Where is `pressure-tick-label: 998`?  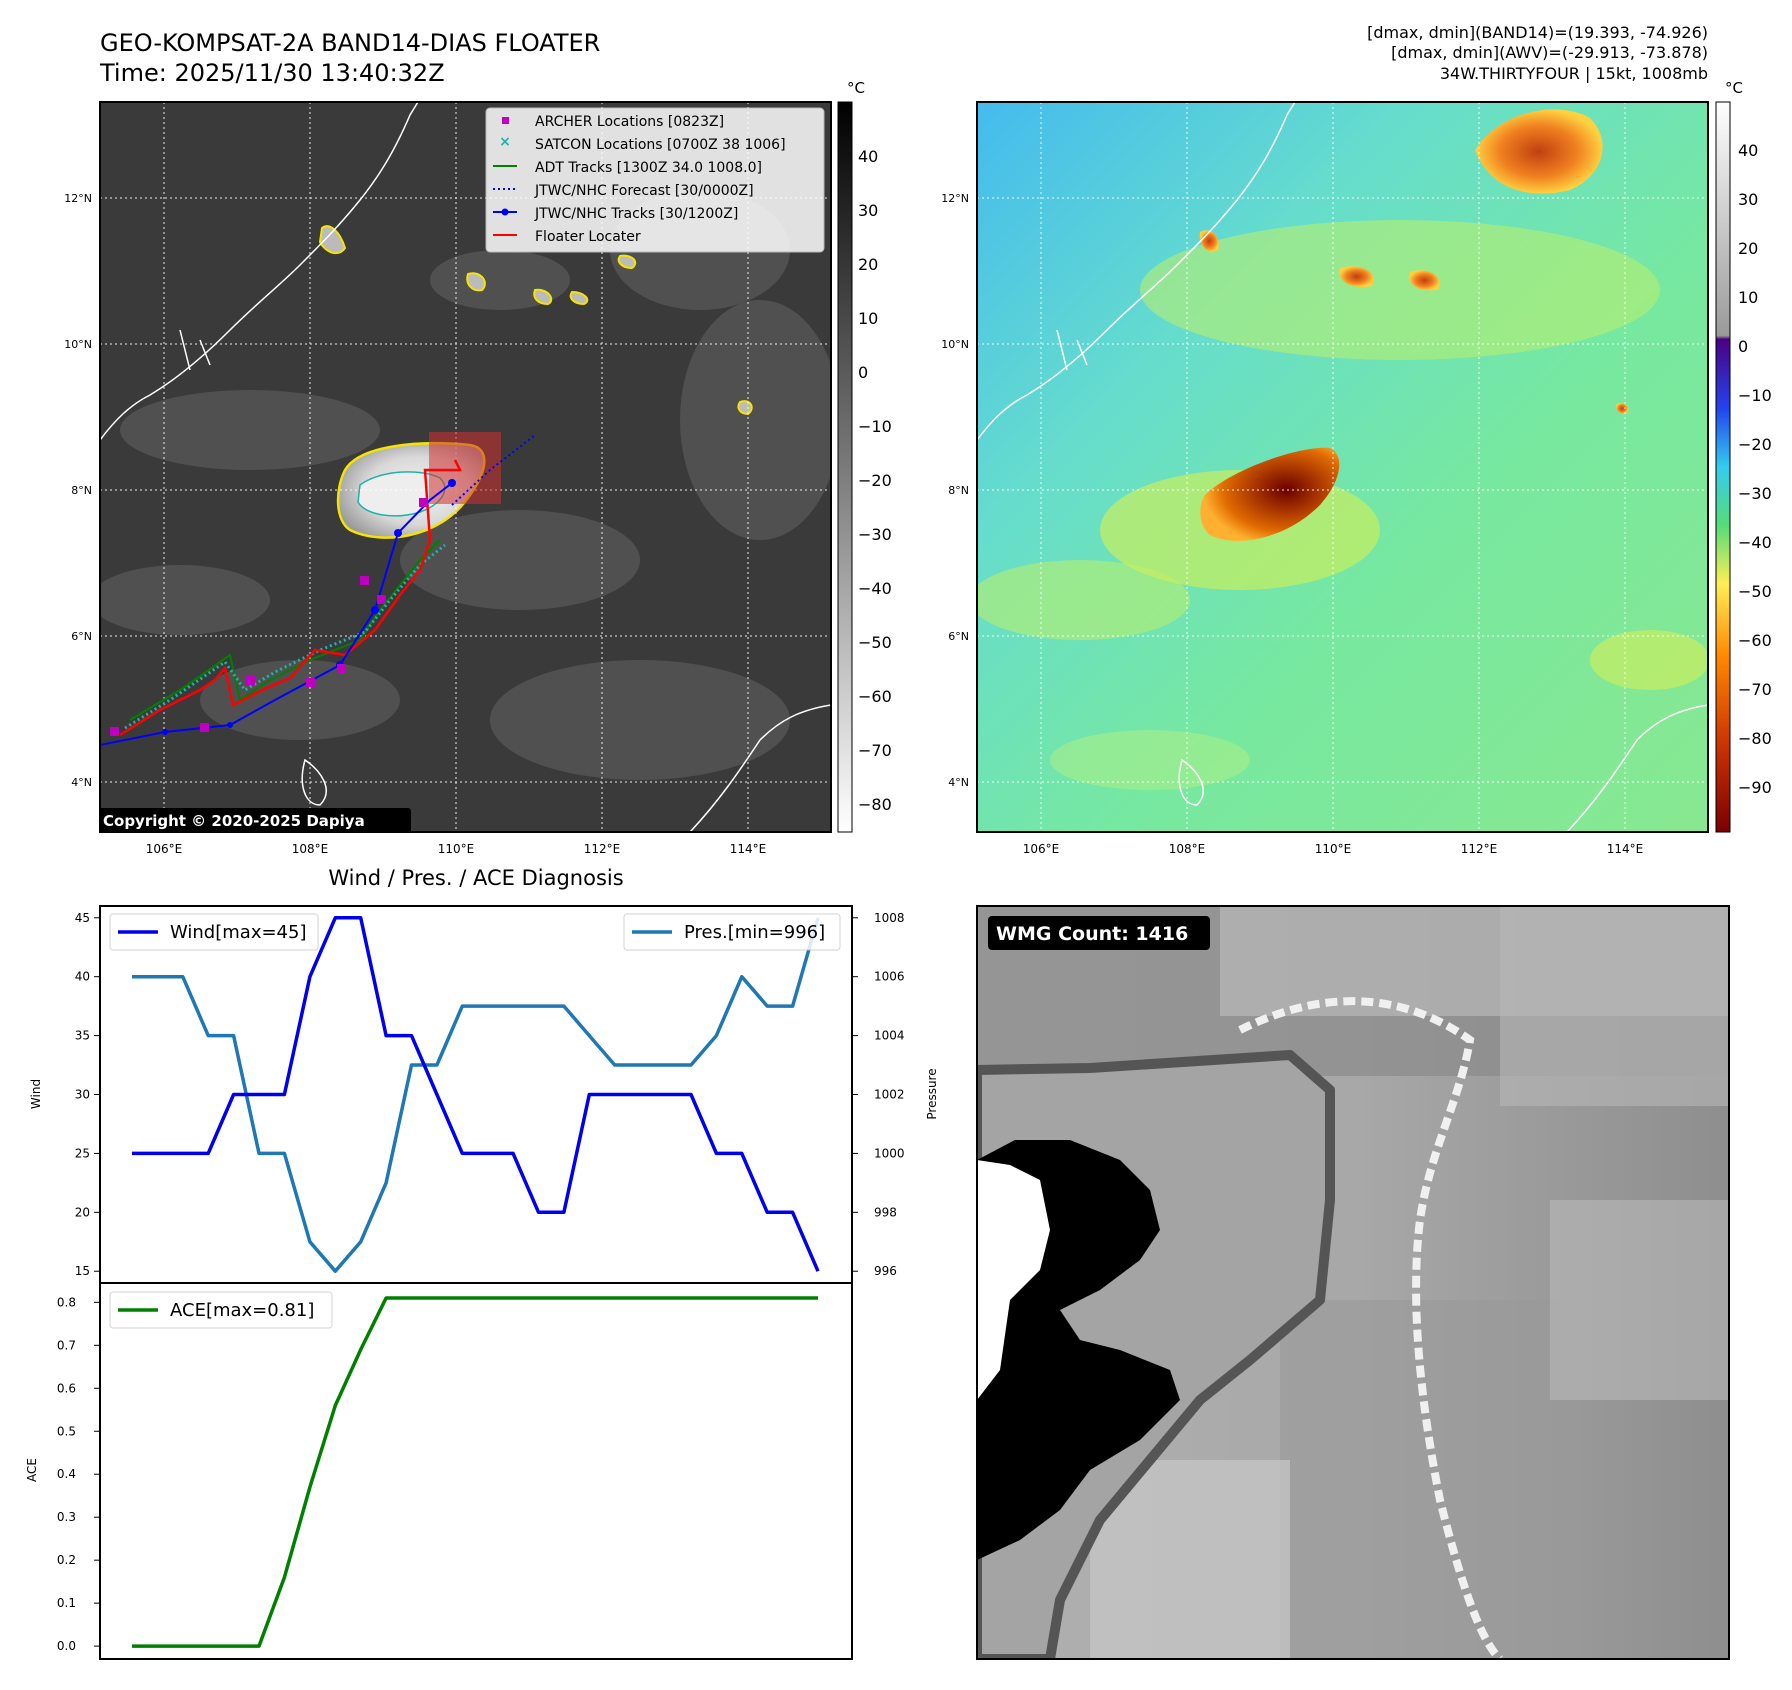
pressure-tick-label: 998 is located at coordinates (885, 1212).